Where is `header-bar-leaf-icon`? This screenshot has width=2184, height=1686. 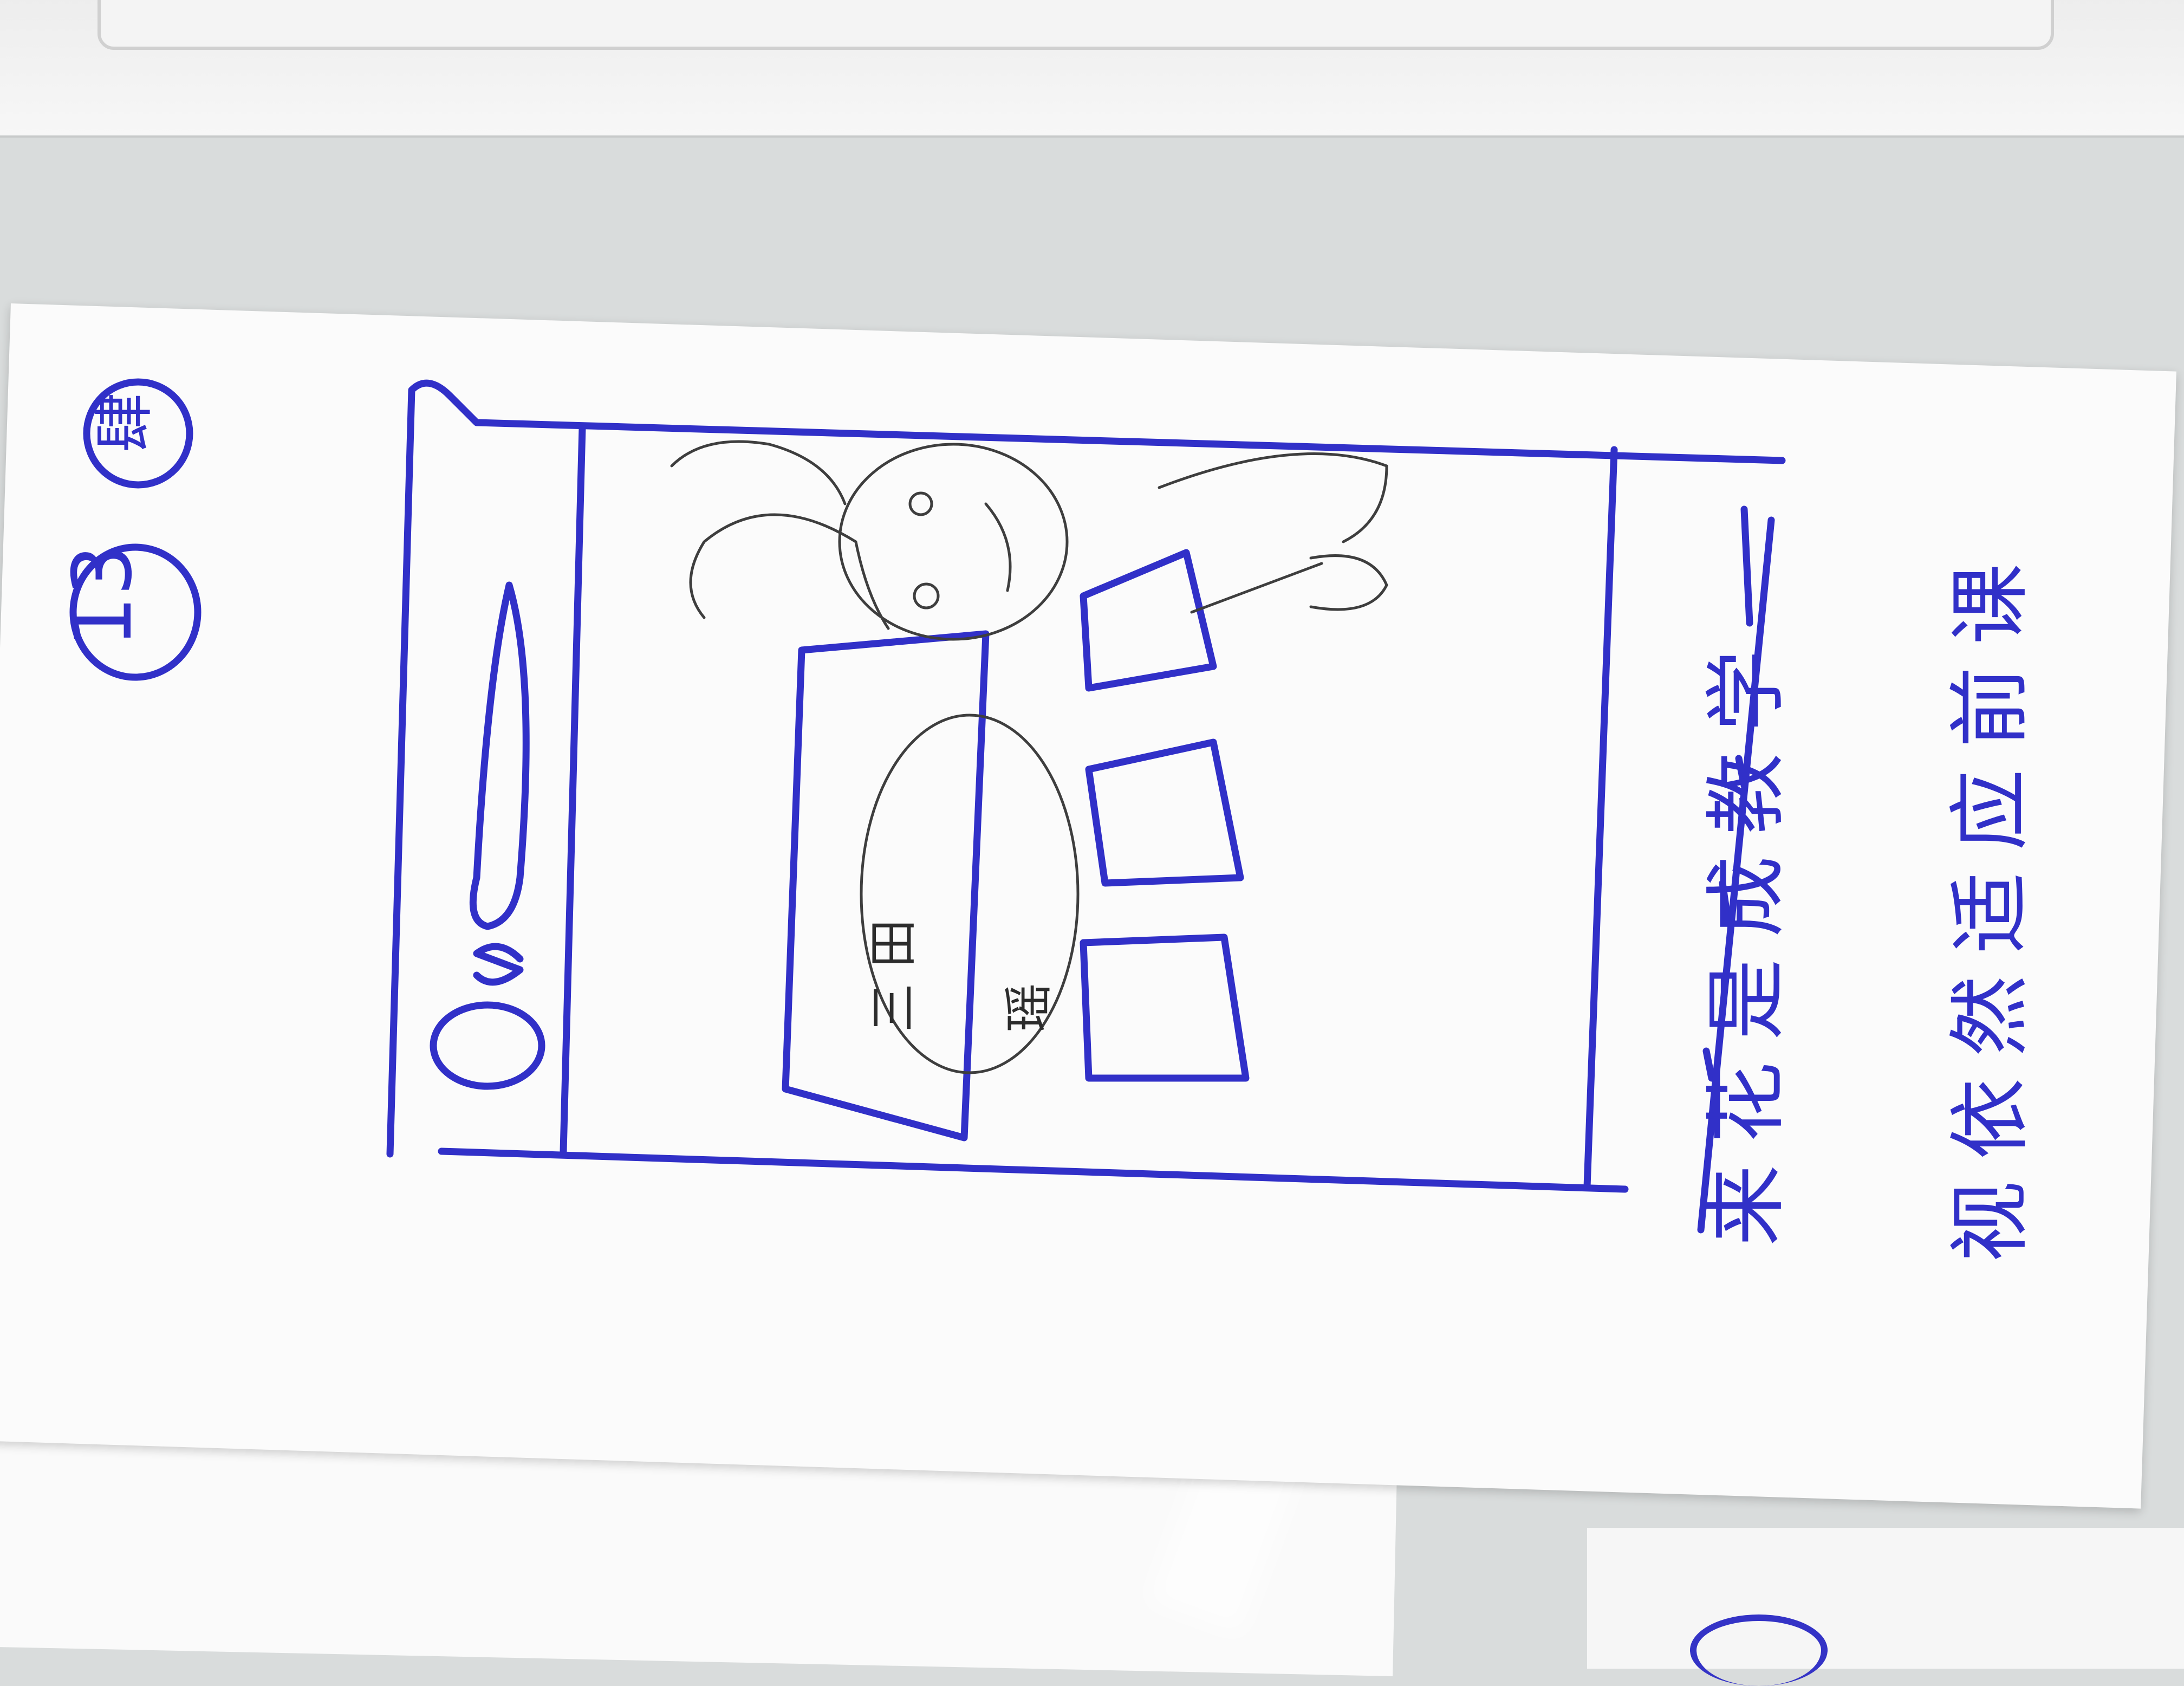
header-bar-leaf-icon is located at coordinates (499, 756).